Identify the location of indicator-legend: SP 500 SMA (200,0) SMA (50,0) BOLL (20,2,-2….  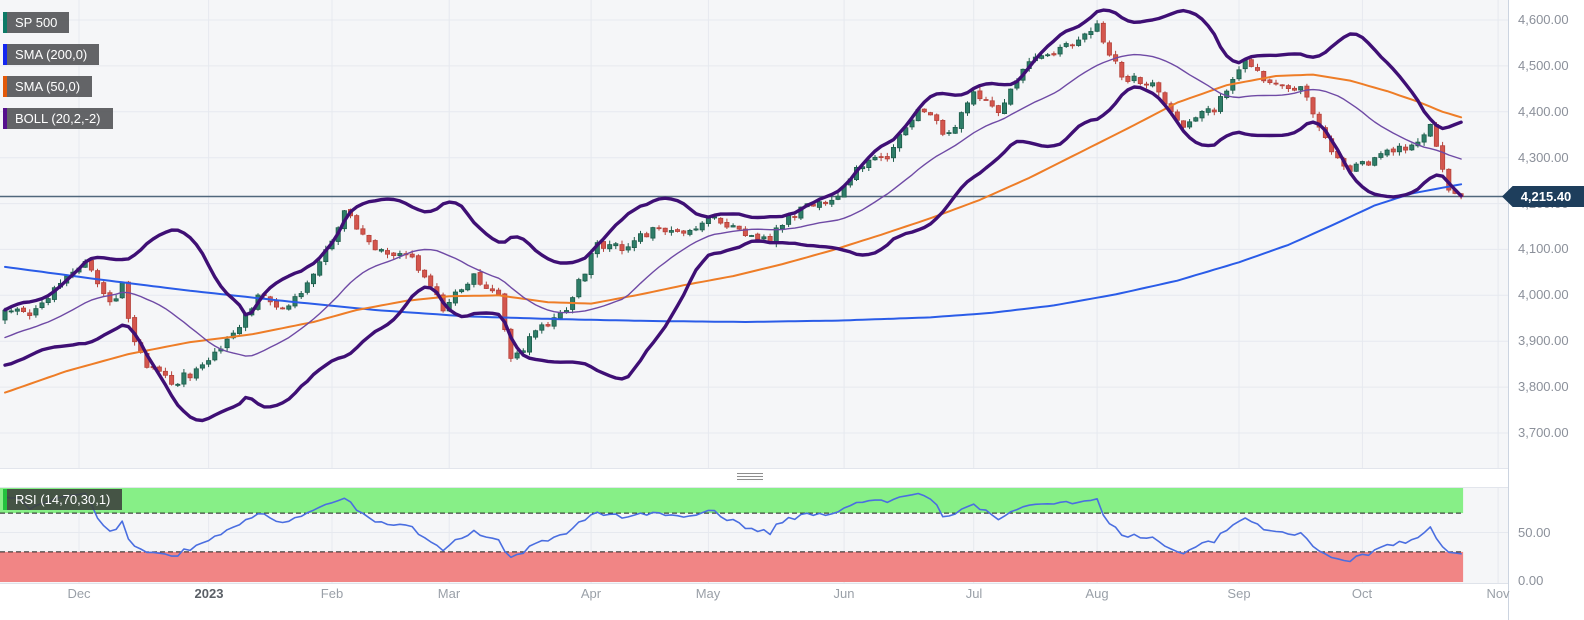
(58, 76).